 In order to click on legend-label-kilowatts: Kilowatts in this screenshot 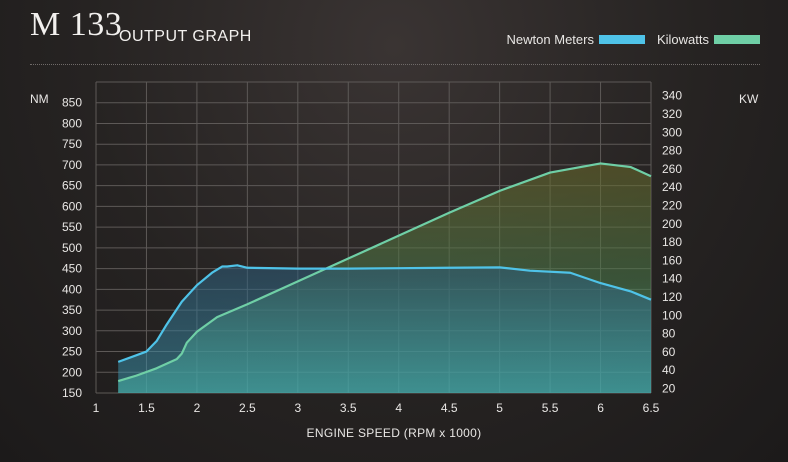, I will do `click(682, 39)`.